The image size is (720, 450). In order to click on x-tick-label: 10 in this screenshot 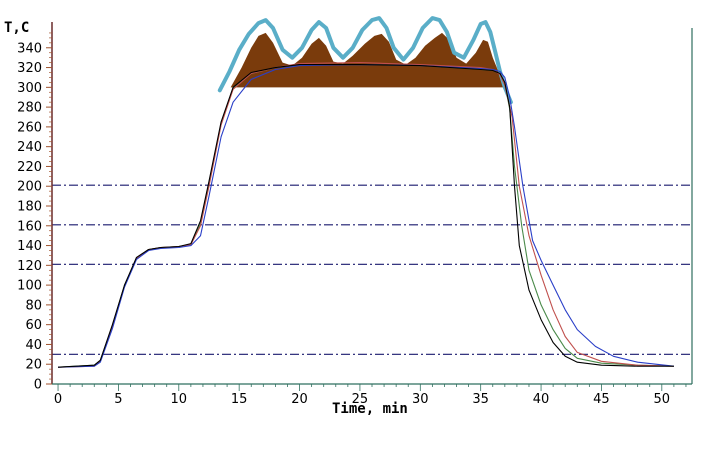, I will do `click(179, 399)`.